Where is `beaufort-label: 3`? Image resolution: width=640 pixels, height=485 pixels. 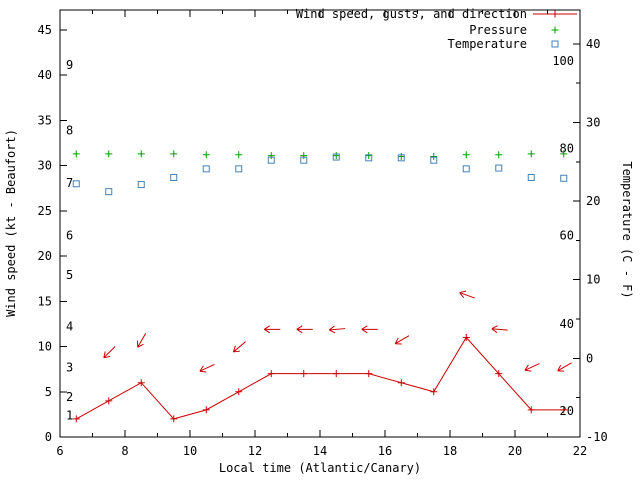 beaufort-label: 3 is located at coordinates (69, 367).